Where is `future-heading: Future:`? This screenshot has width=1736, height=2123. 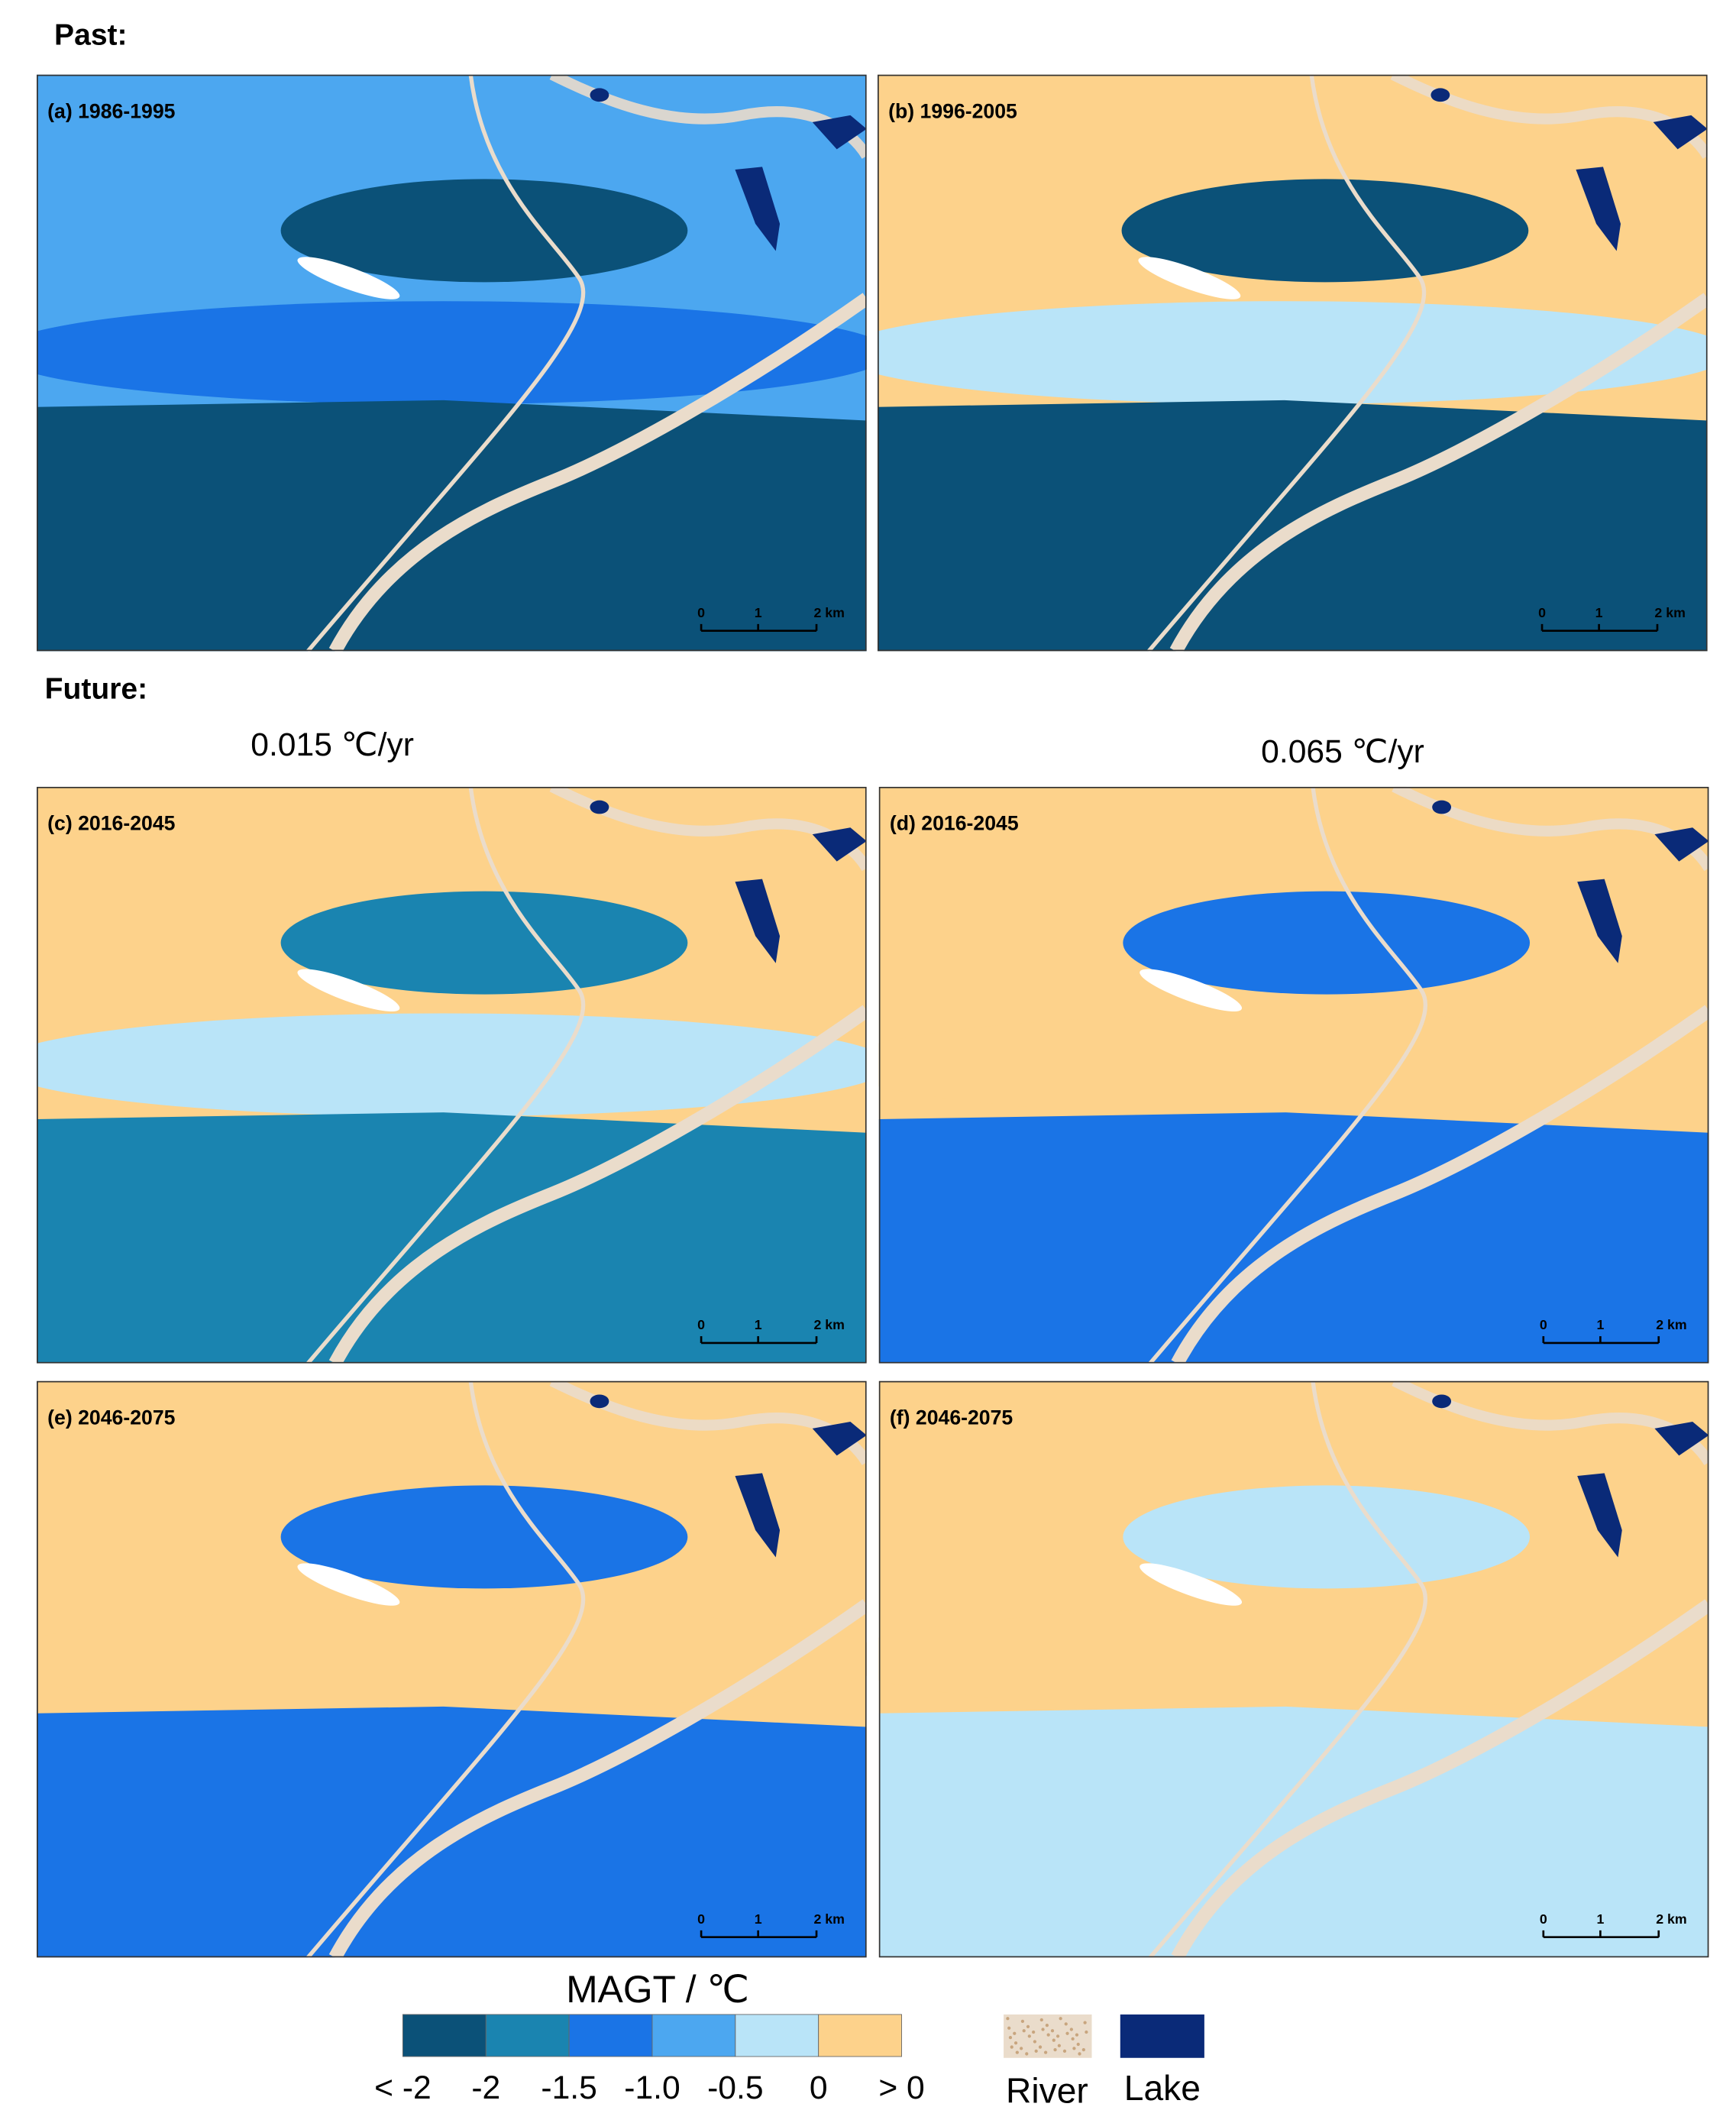 future-heading: Future: is located at coordinates (96, 689).